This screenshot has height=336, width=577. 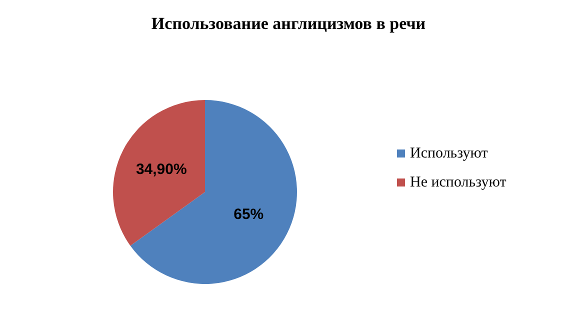 What do you see at coordinates (161, 169) in the screenshot?
I see `data-label: 34,90%` at bounding box center [161, 169].